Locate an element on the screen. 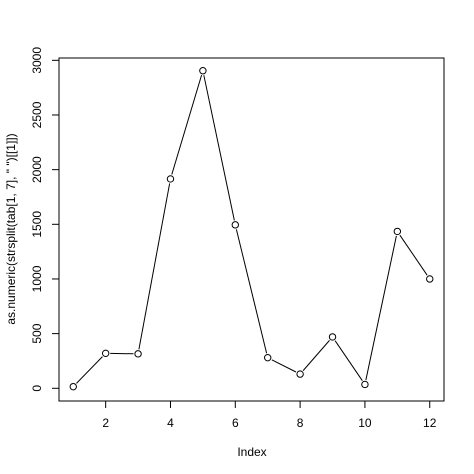 This screenshot has height=474, width=474. x-tick-label: 2 is located at coordinates (105, 423).